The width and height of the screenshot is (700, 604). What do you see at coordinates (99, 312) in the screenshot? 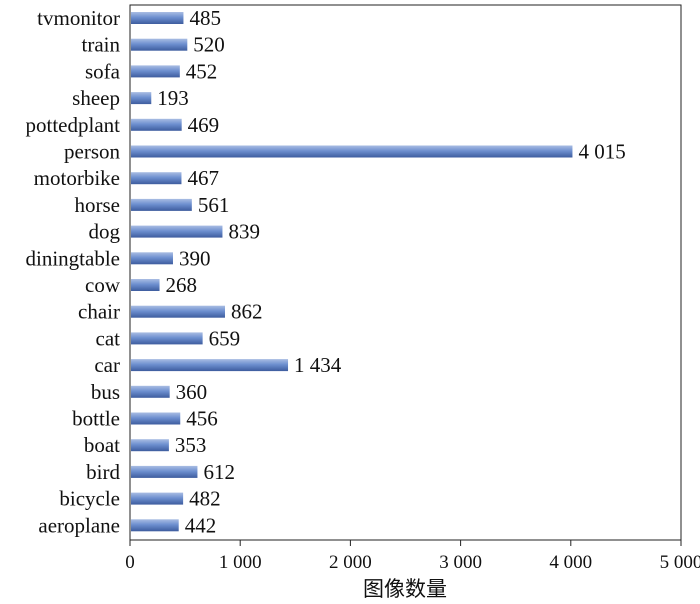
I see `category-label-chair: chair` at bounding box center [99, 312].